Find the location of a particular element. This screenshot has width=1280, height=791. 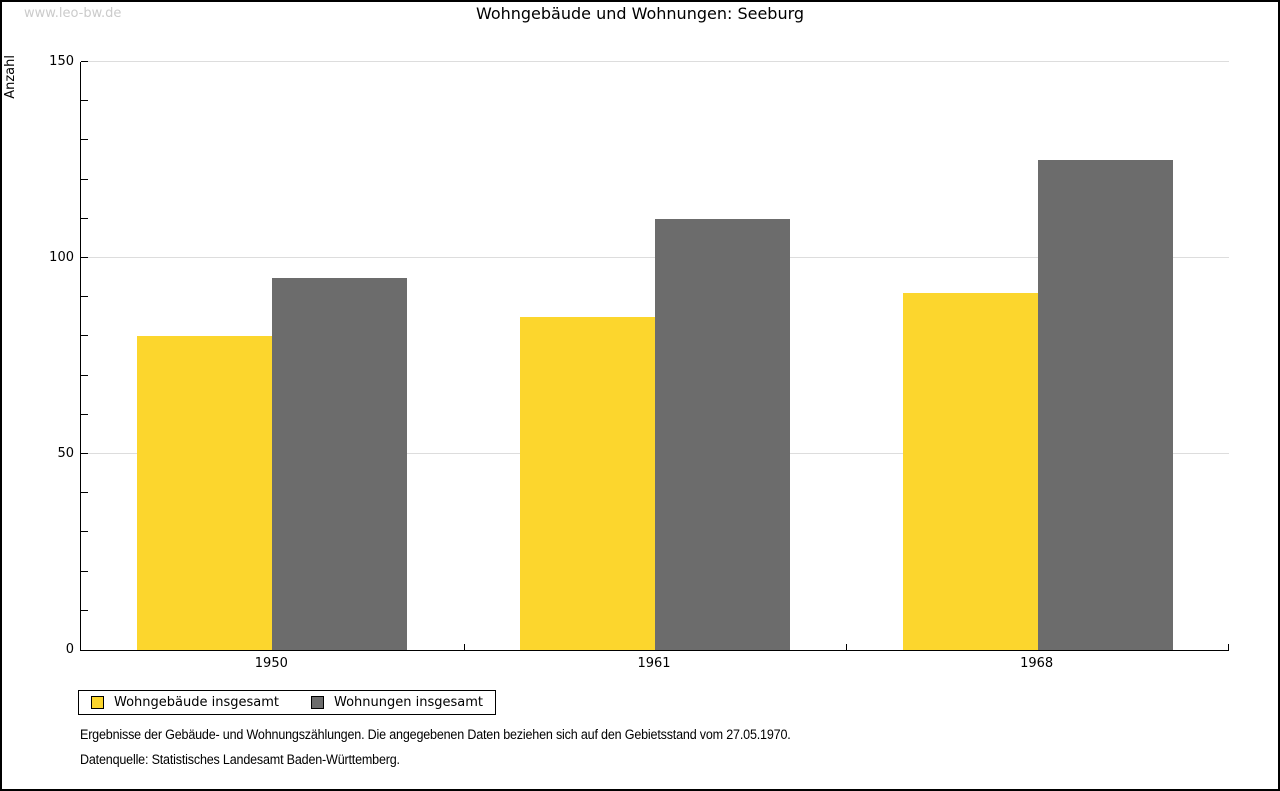

x-tick-label: 1961 is located at coordinates (654, 663).